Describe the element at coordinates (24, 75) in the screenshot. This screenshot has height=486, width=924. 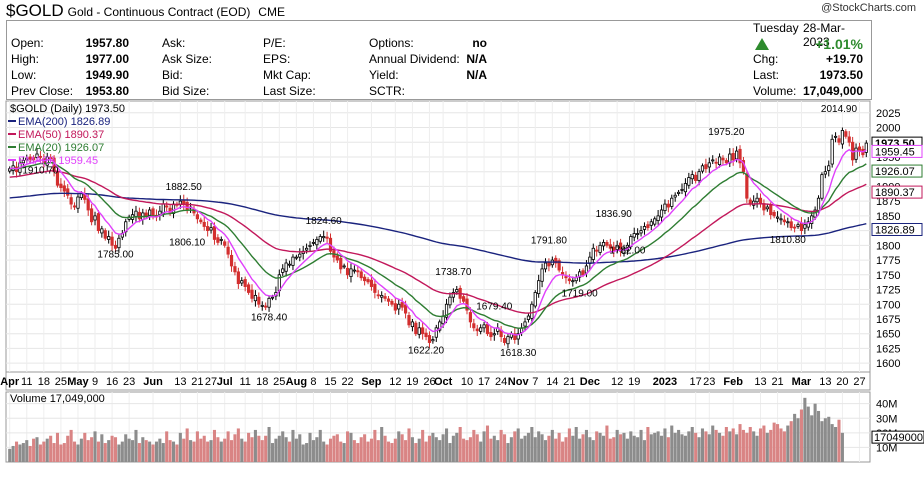
I see `quote-2-label: Low:` at that location.